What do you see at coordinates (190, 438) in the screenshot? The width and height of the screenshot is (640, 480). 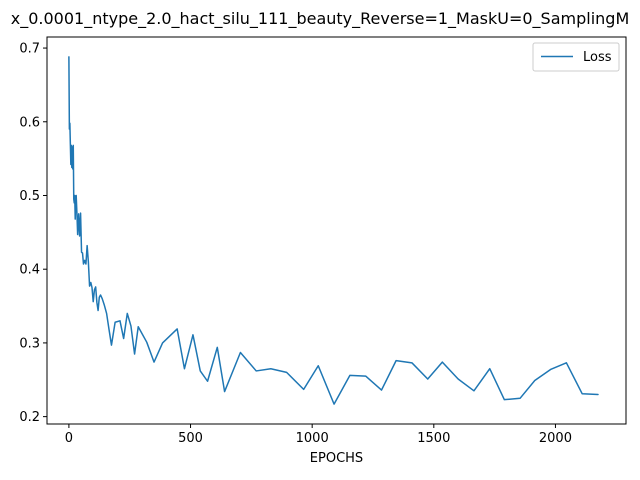 I see `x-tick-label: 500` at bounding box center [190, 438].